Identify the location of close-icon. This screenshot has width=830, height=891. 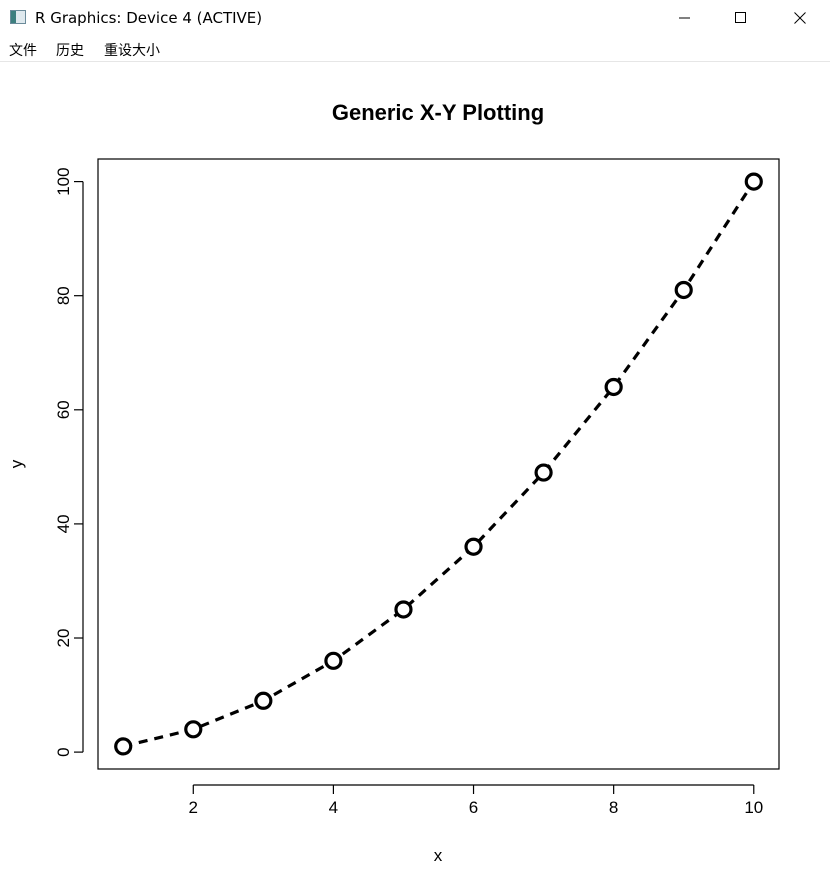
(800, 18).